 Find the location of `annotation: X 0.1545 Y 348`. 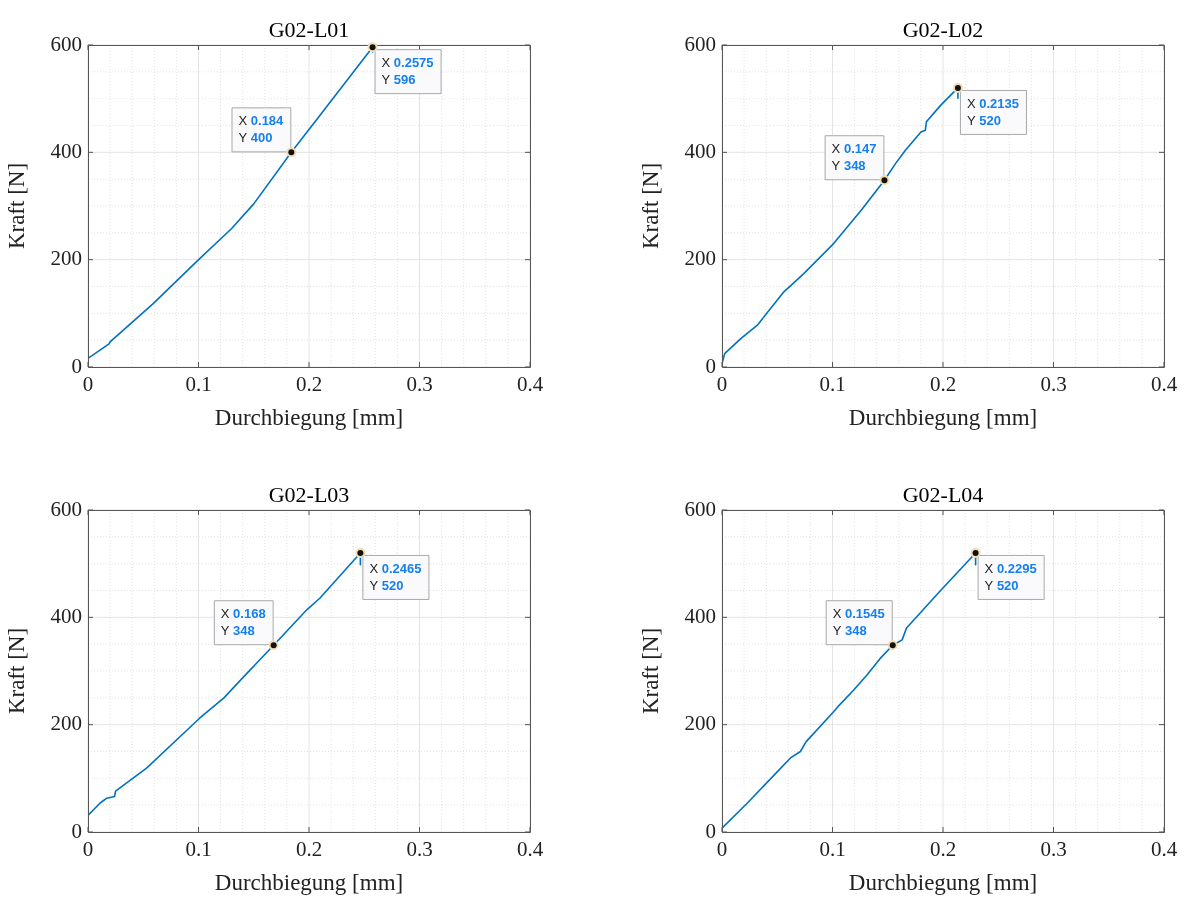

annotation: X 0.1545 Y 348 is located at coordinates (858, 621).